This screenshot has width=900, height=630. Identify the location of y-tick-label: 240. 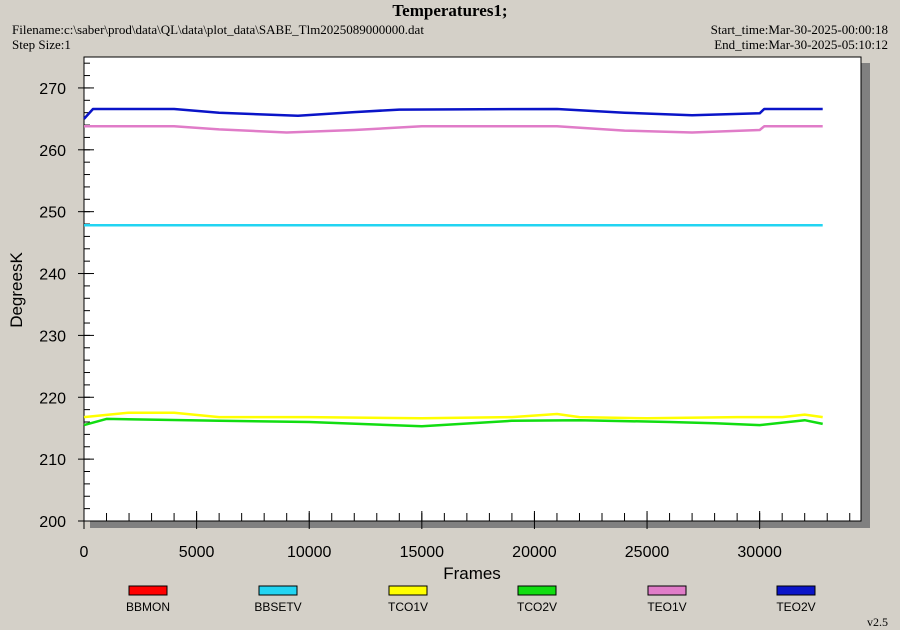
(52, 275).